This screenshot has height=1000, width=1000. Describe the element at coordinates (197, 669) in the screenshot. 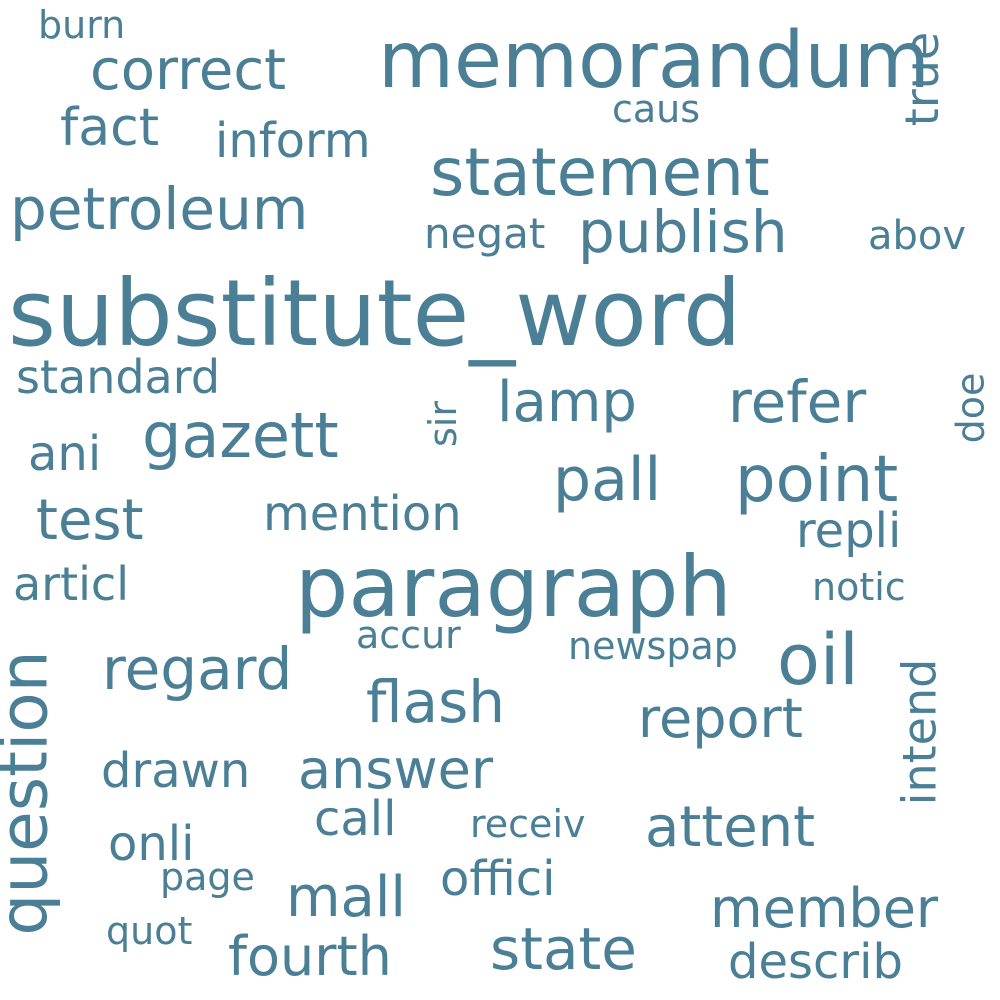

I see `word-regard: regard` at that location.